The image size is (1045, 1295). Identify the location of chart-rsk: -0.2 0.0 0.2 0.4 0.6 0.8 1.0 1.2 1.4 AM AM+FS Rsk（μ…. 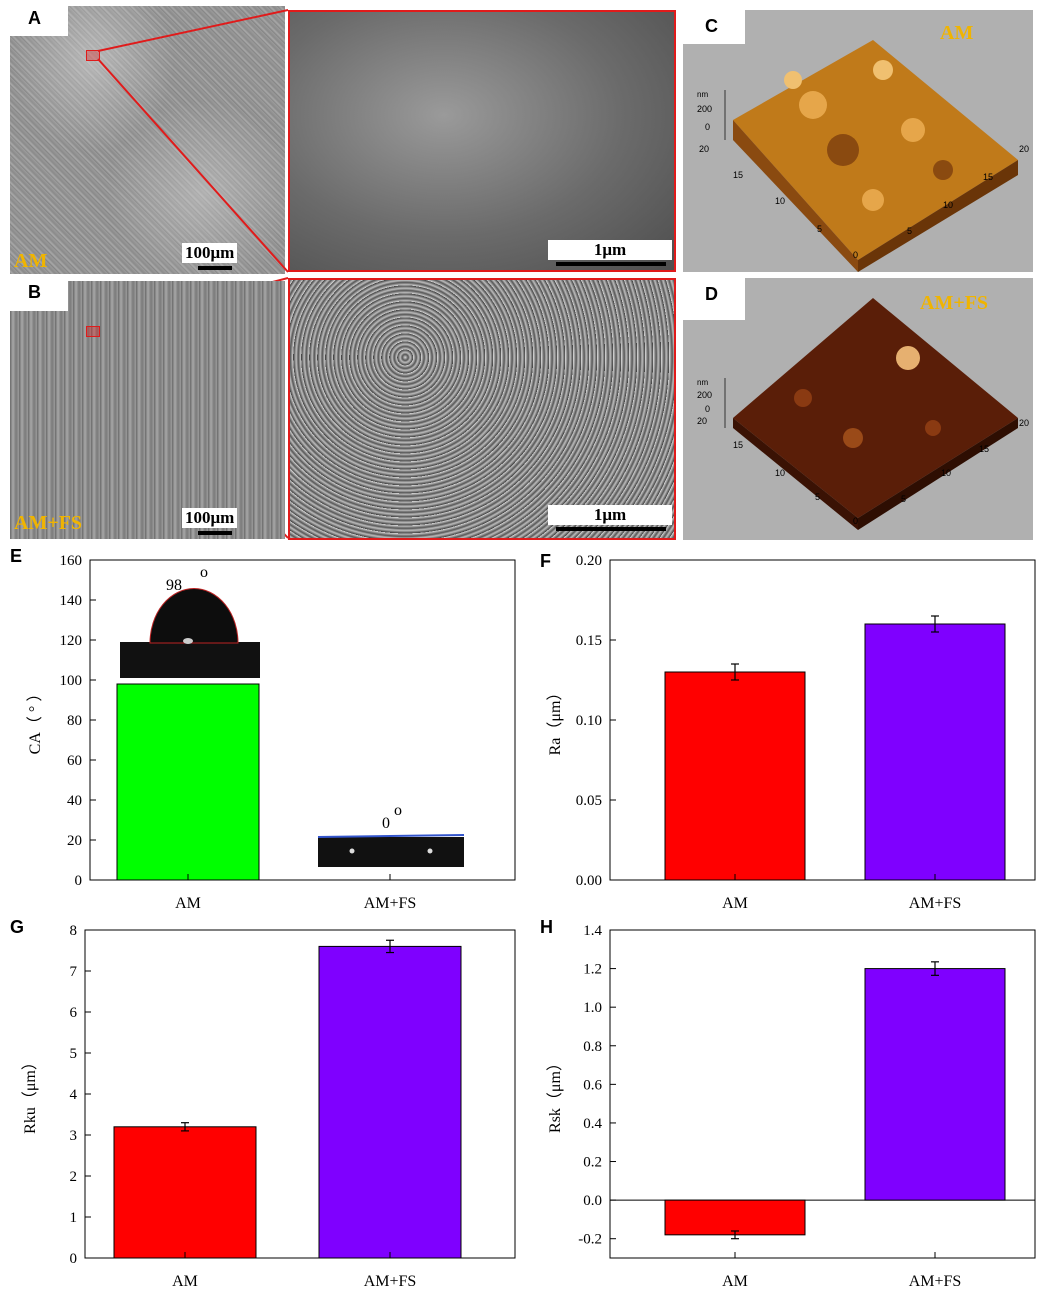
(791, 1106).